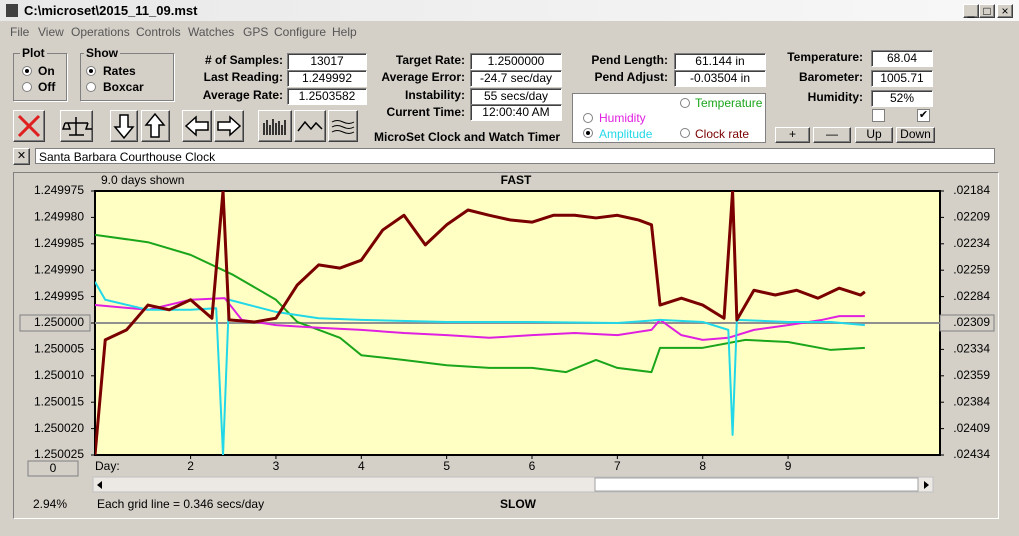 The width and height of the screenshot is (1019, 536). What do you see at coordinates (467, 137) in the screenshot?
I see `app-name: MicroSet Clock and Watch Timer` at bounding box center [467, 137].